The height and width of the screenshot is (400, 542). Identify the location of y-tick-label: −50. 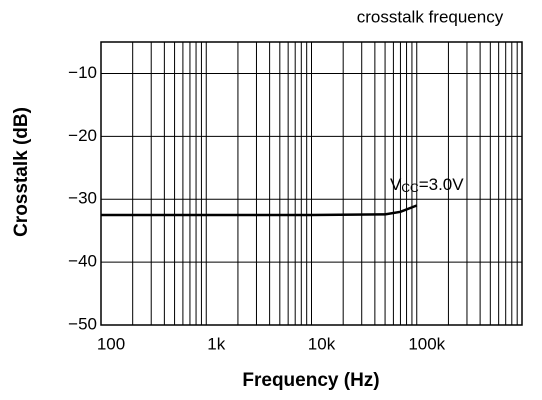
(82, 323).